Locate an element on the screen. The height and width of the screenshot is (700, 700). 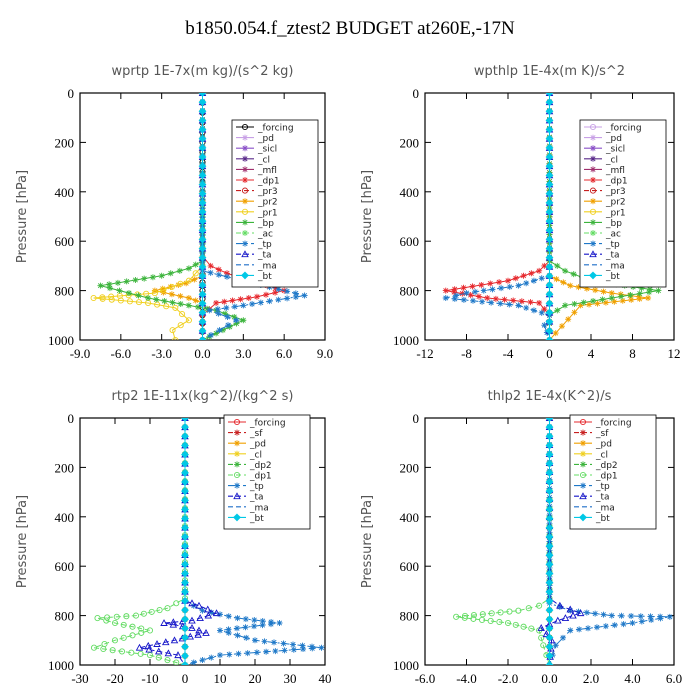
legend-item: _dp2 is located at coordinates (596, 466).